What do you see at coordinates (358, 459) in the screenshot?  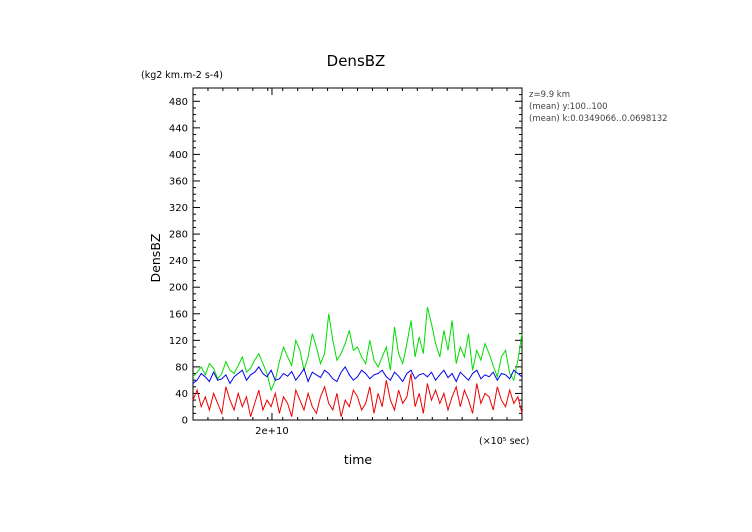 I see `x-axis-label: time` at bounding box center [358, 459].